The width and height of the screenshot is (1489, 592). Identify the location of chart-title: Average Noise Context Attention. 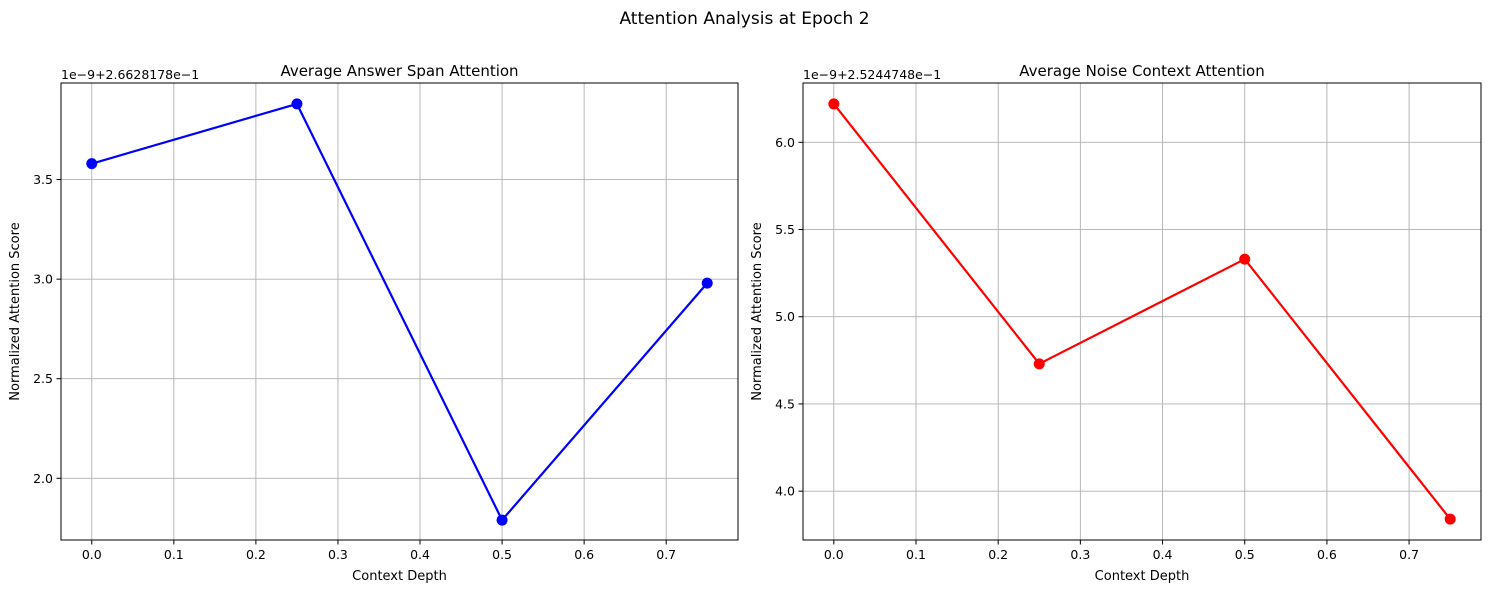
(1142, 71).